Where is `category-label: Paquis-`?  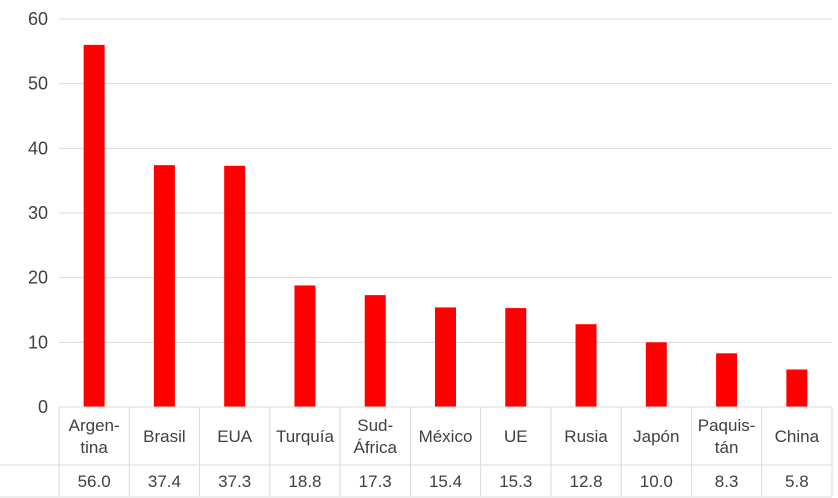 category-label: Paquis- is located at coordinates (727, 425).